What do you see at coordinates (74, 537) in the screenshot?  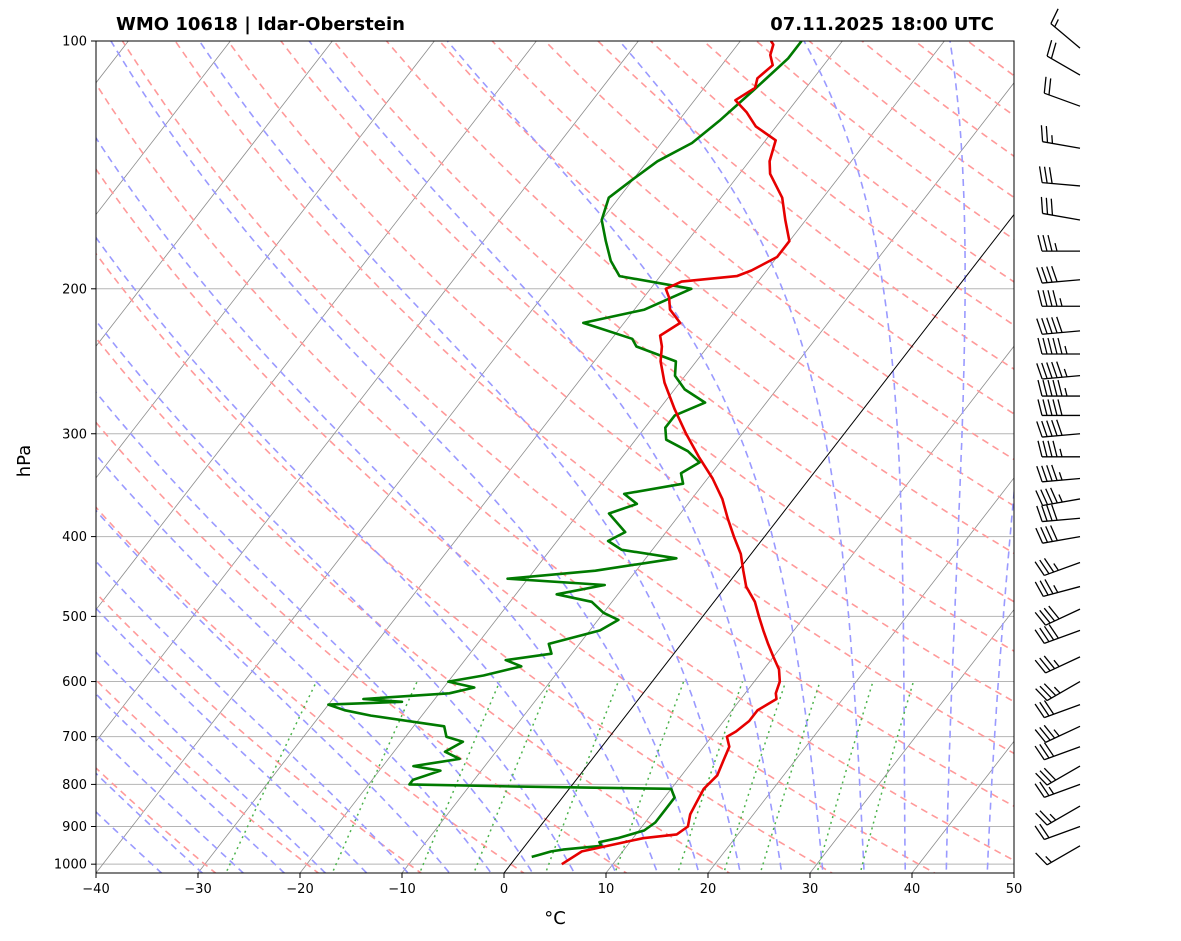 I see `y-tick-label: 400` at bounding box center [74, 537].